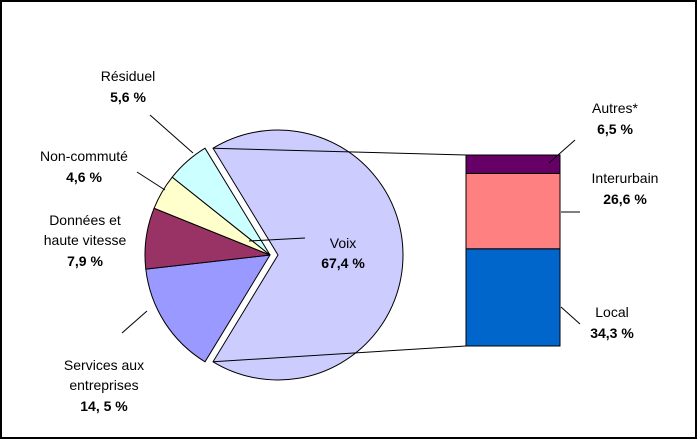  Describe the element at coordinates (151, 181) in the screenshot. I see `leader-line-non-commute` at that location.